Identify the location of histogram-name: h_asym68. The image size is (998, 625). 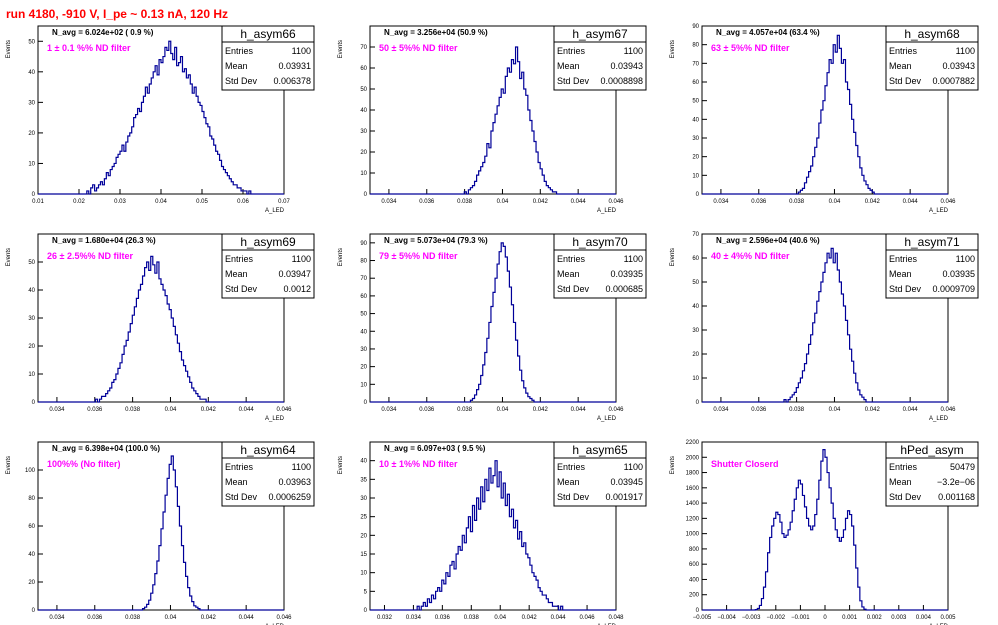
(932, 34).